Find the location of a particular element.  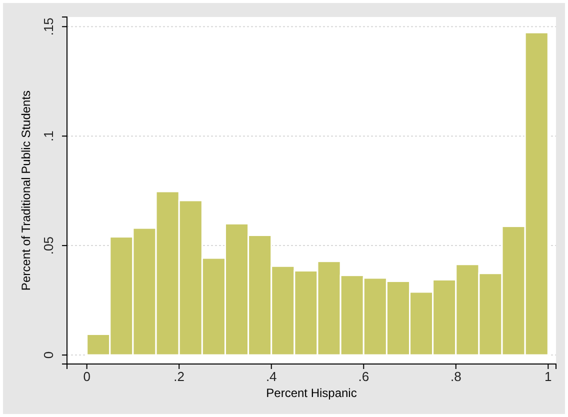

x-axis-title: Percent Hispanic is located at coordinates (311, 393).